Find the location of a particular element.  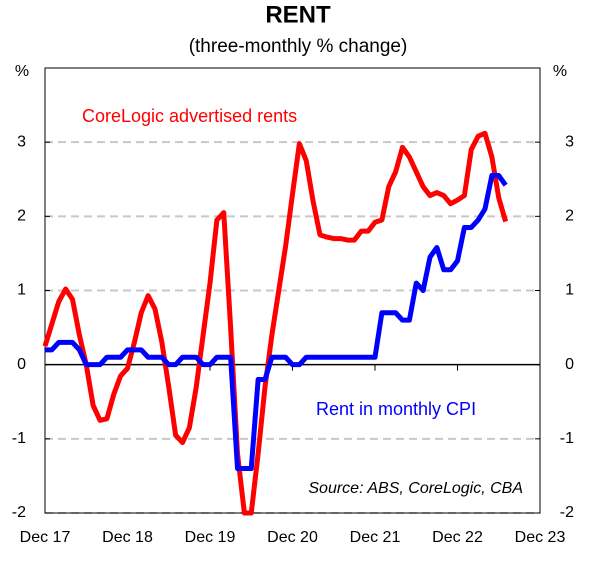

chart-title: RENT is located at coordinates (298, 14).